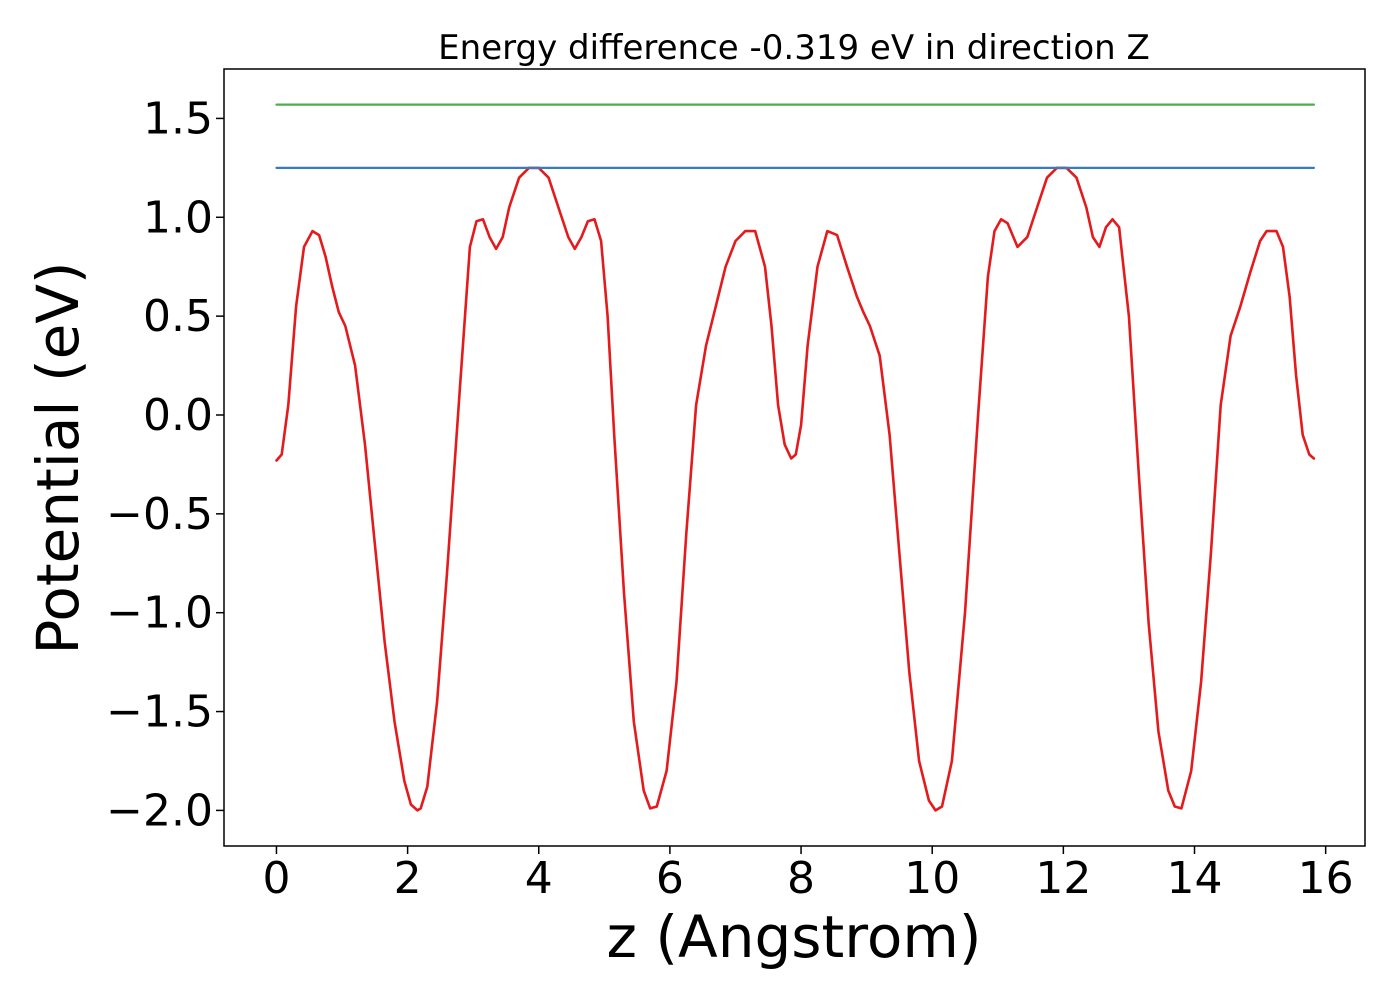  I want to click on x-tick-label: 6, so click(670, 878).